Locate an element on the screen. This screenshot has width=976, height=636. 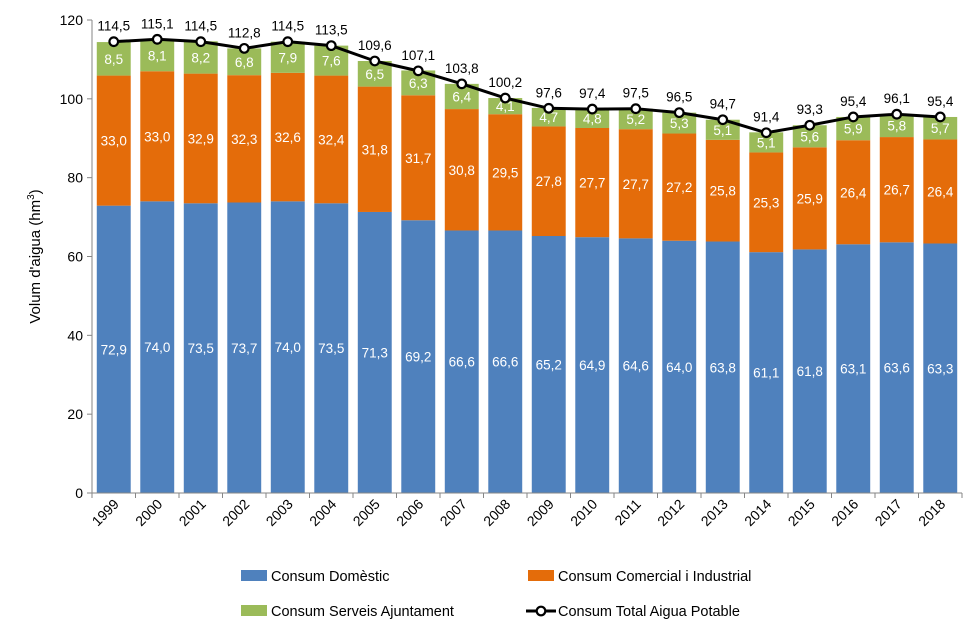
data-label-series-3-1999: 8,5 is located at coordinates (113, 59).